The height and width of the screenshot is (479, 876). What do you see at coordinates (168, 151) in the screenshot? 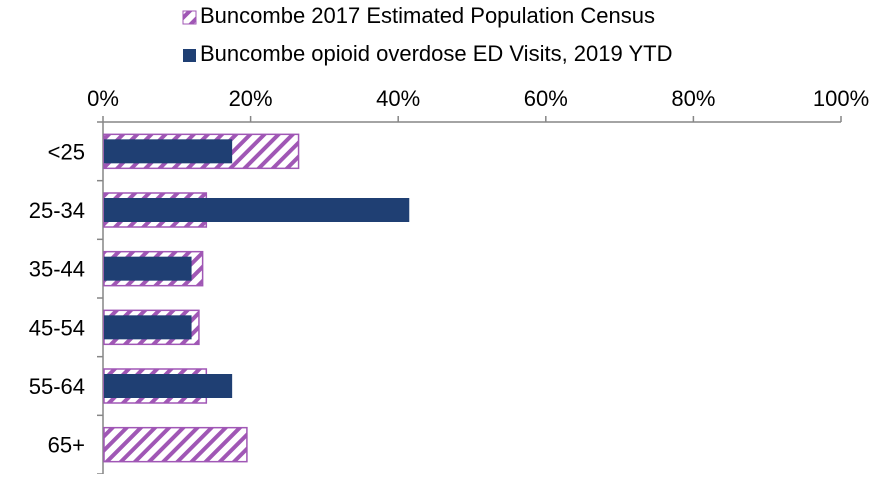
I see `bar-ed-visits-<25` at bounding box center [168, 151].